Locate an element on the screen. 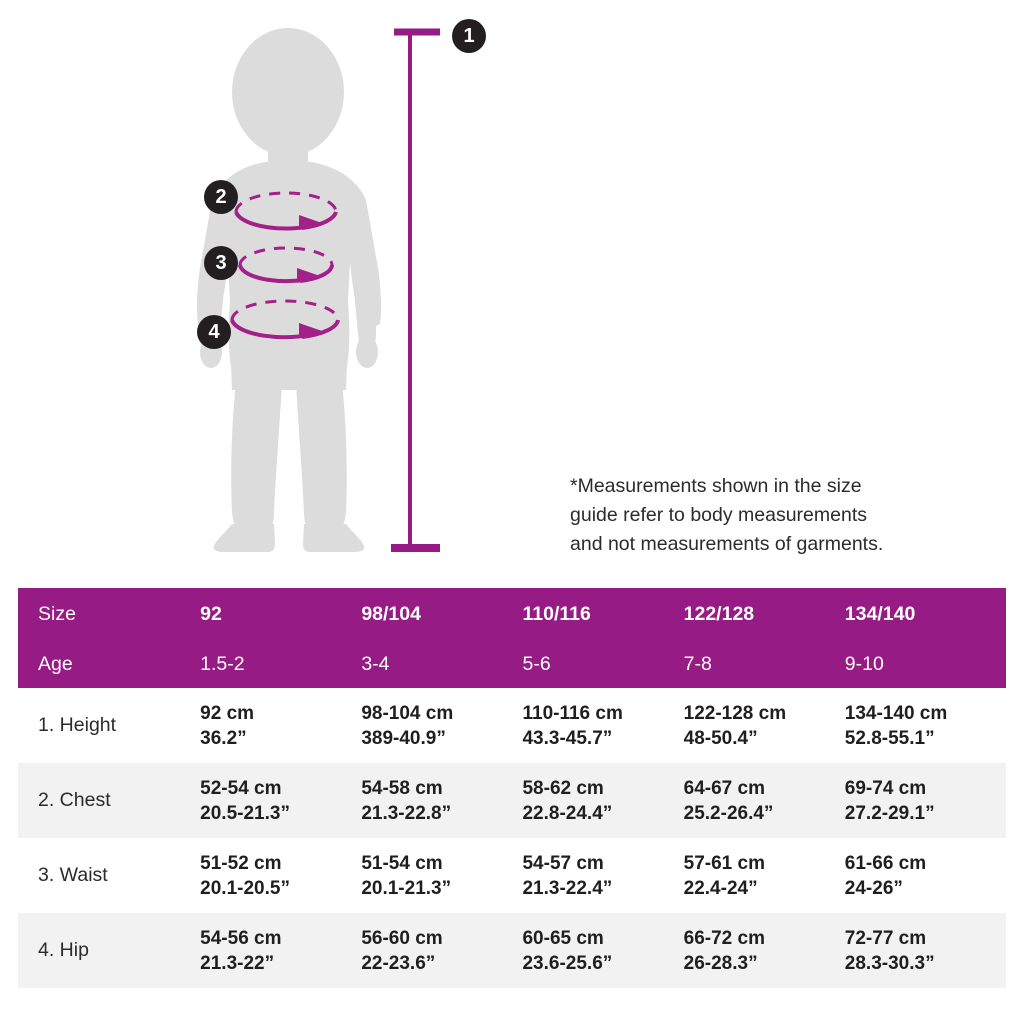 The height and width of the screenshot is (1024, 1024). height-measure-line is located at coordinates (415, 290).